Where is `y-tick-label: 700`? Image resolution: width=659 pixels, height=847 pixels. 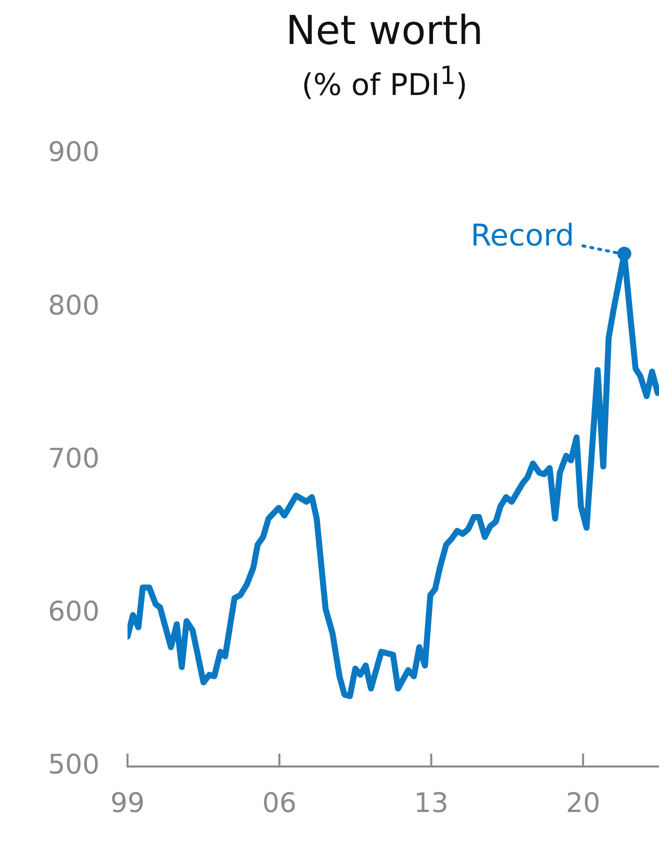 y-tick-label: 700 is located at coordinates (74, 458).